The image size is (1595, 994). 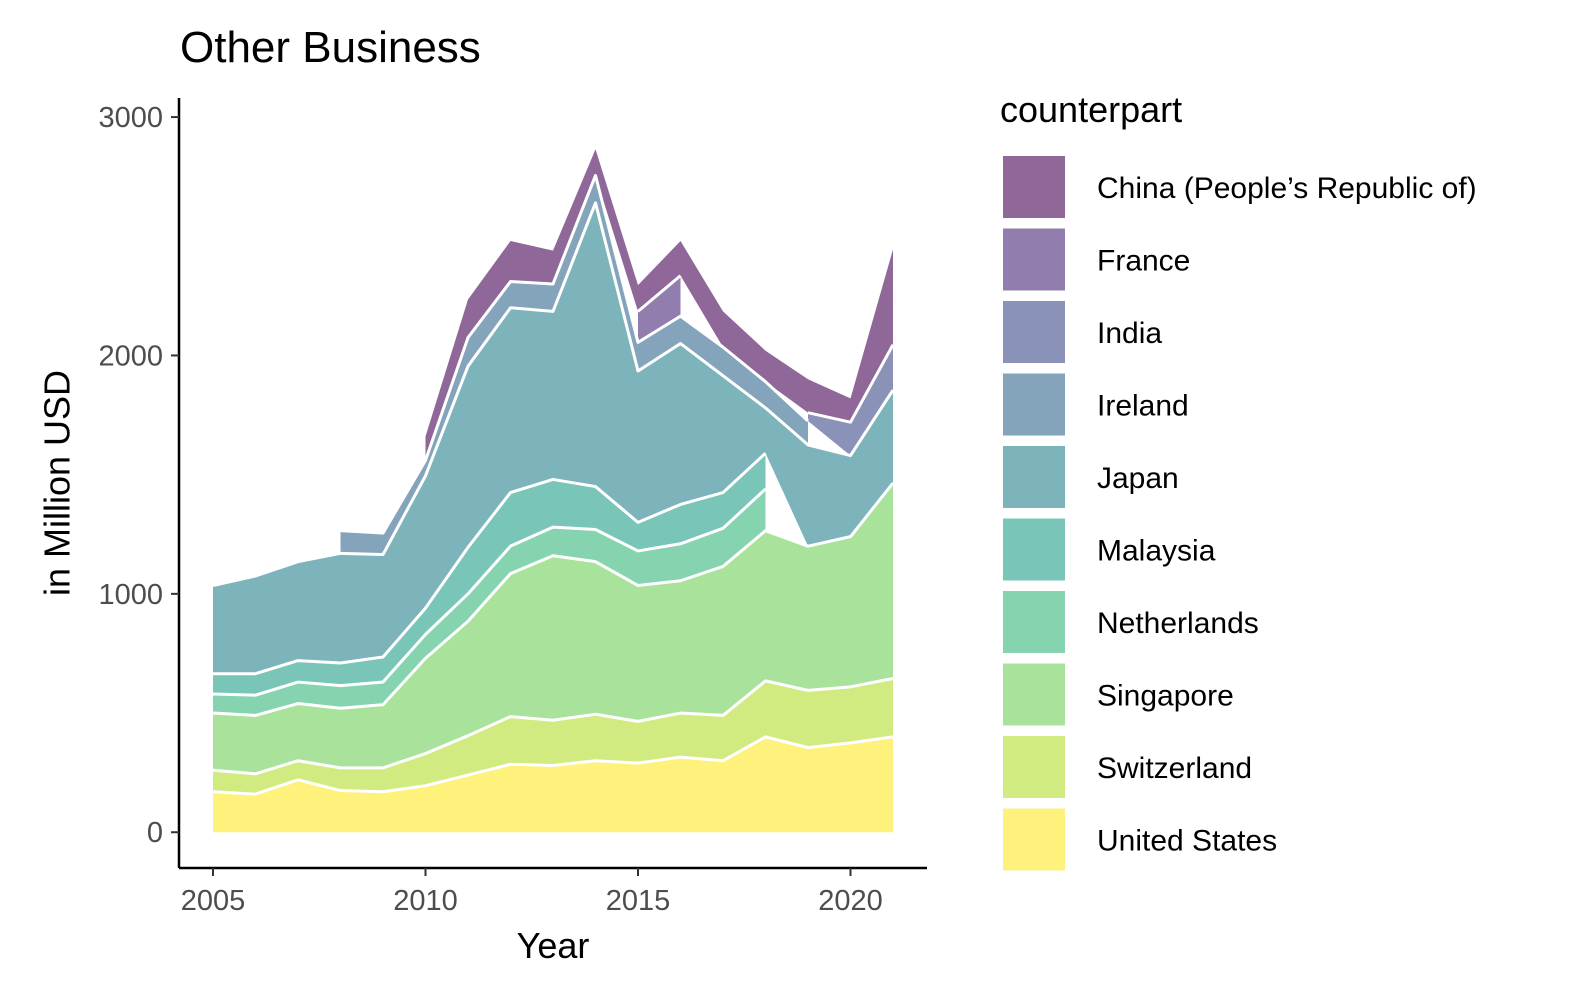 I want to click on area-france, so click(x=659, y=309).